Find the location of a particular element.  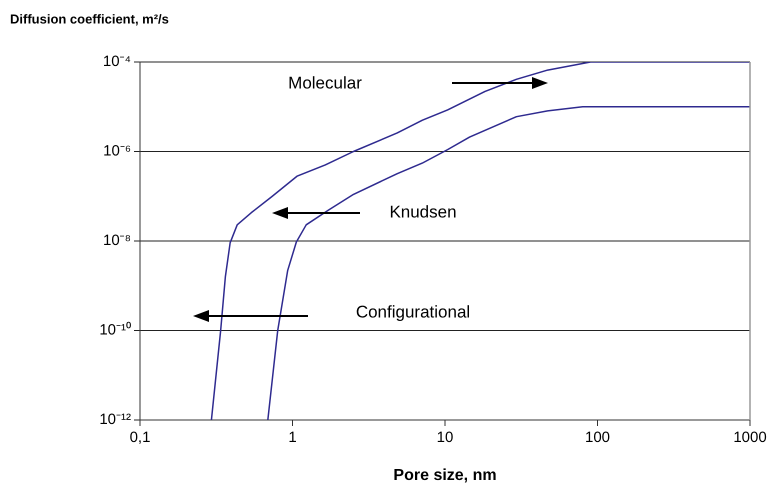

y-tick-label: 10⁻⁴ is located at coordinates (116, 61).